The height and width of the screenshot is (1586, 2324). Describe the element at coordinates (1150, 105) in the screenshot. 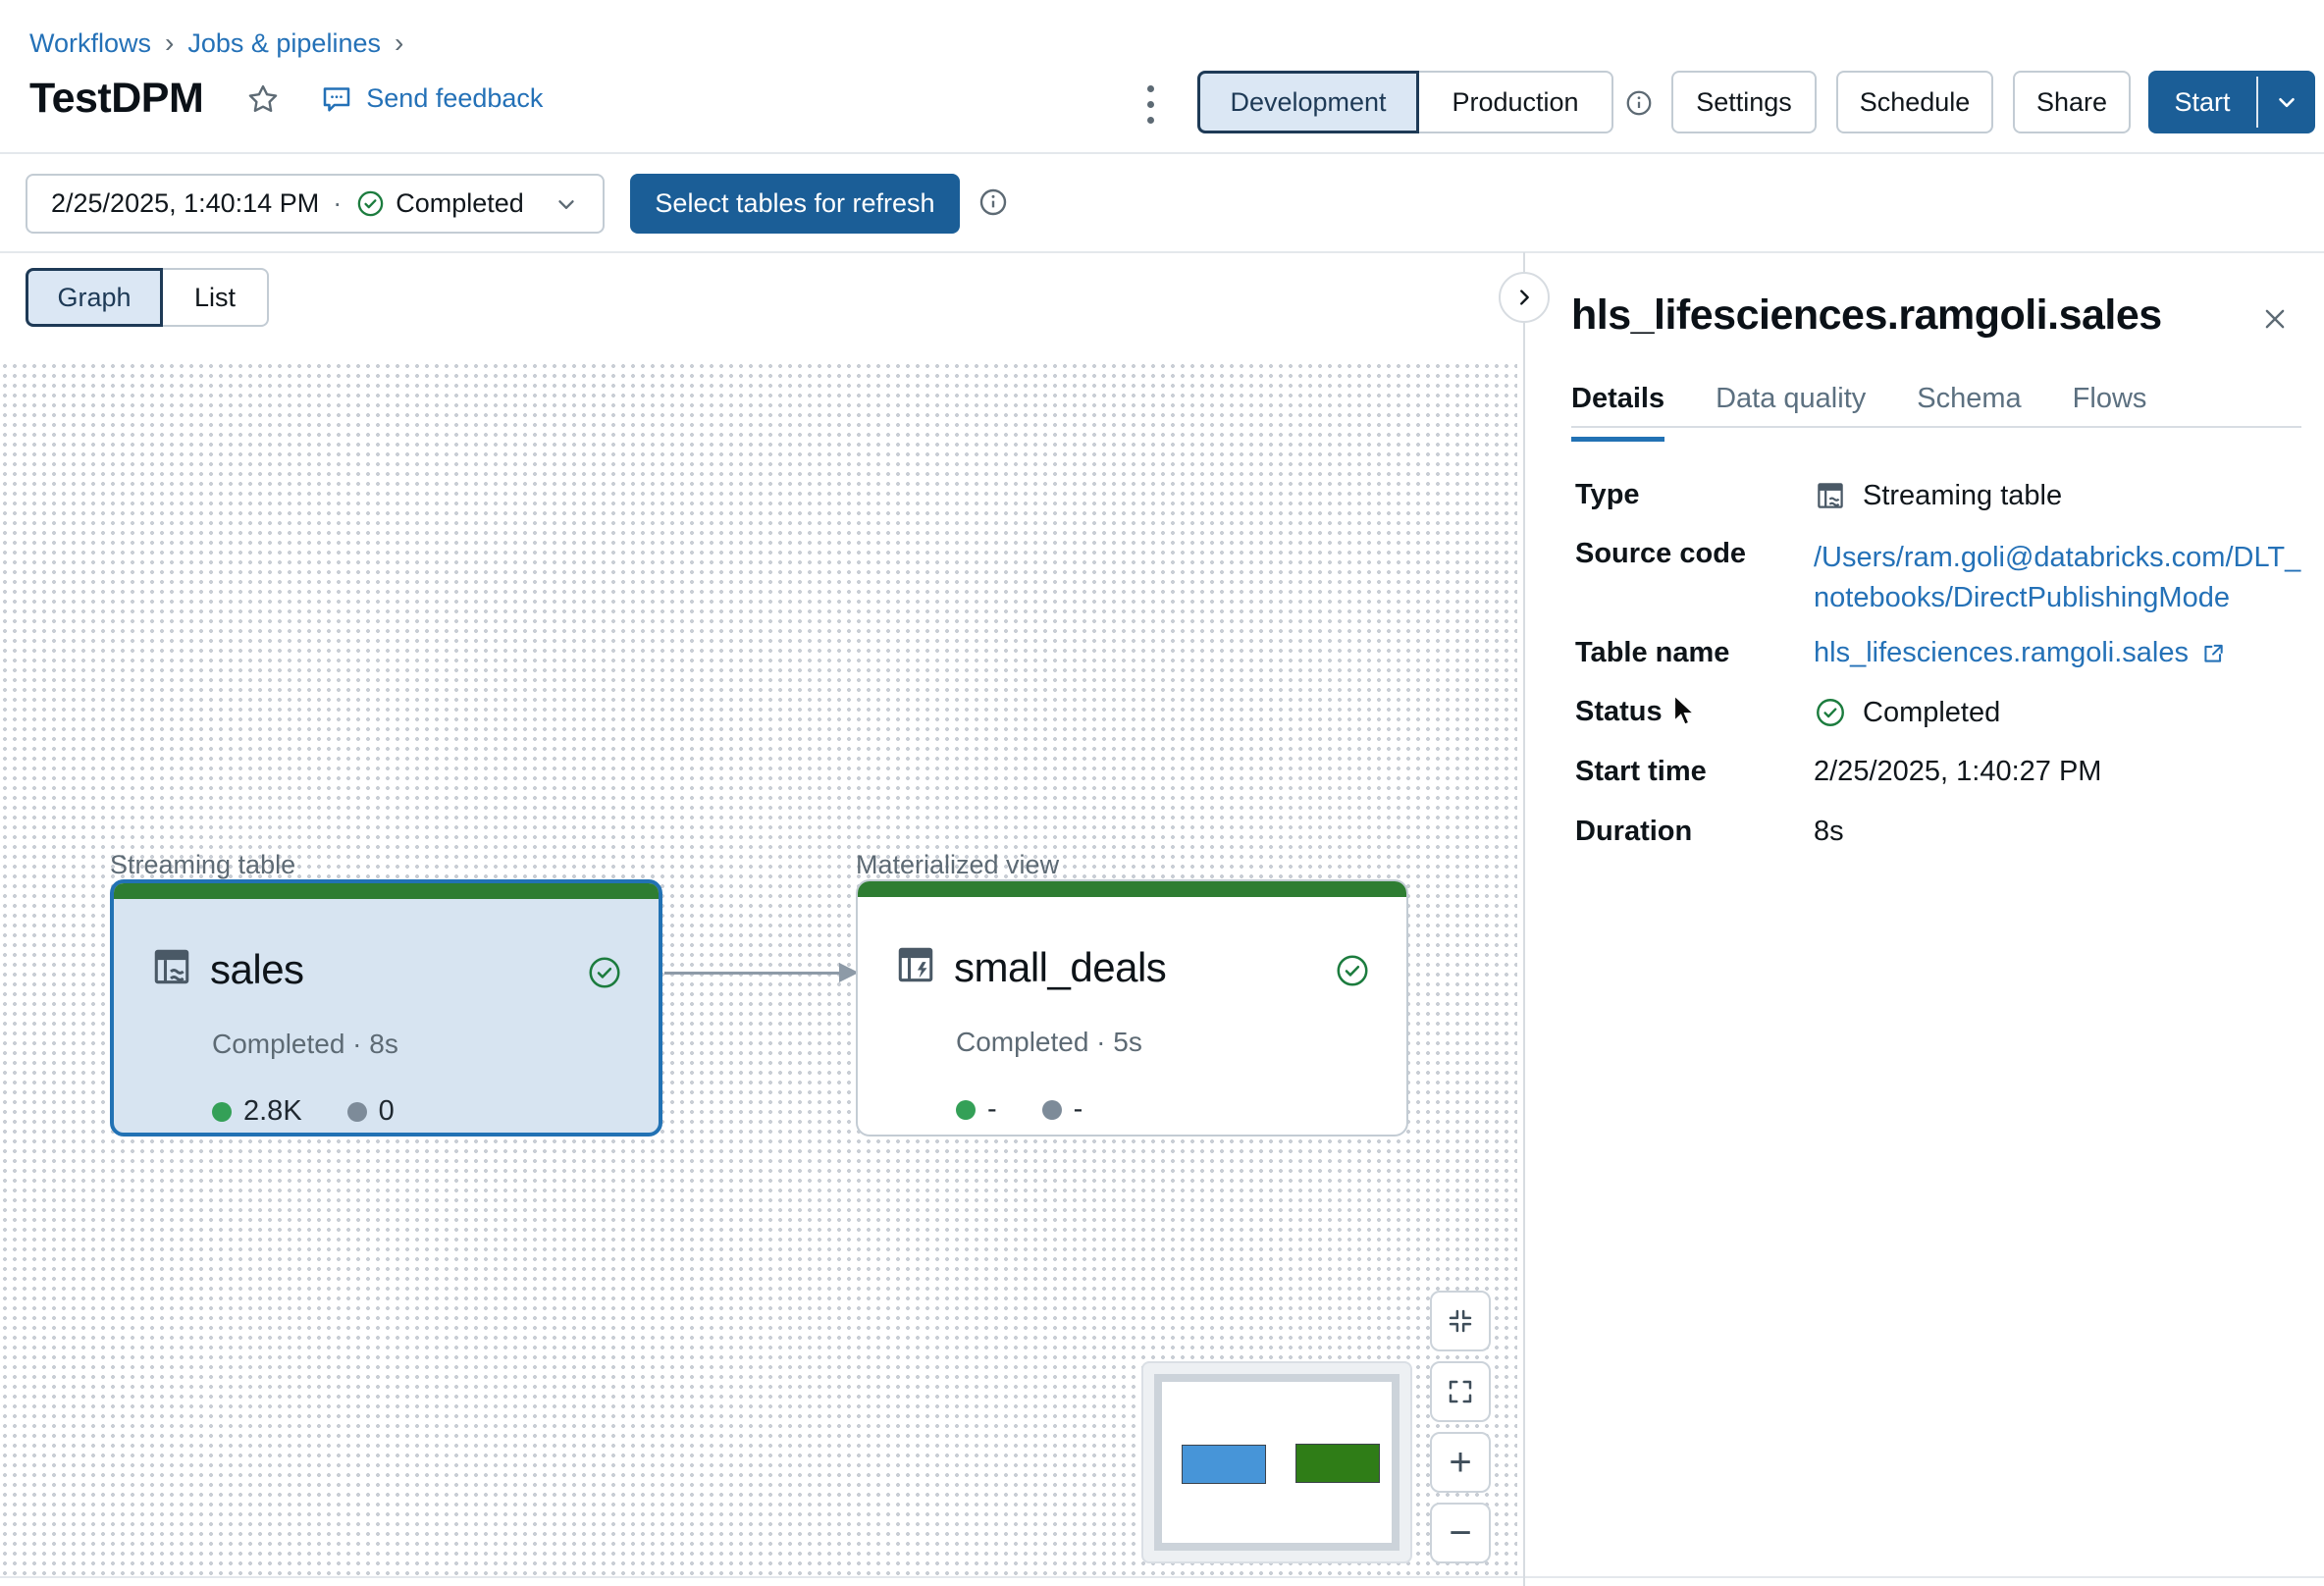

I see `overflow-menu-button` at that location.